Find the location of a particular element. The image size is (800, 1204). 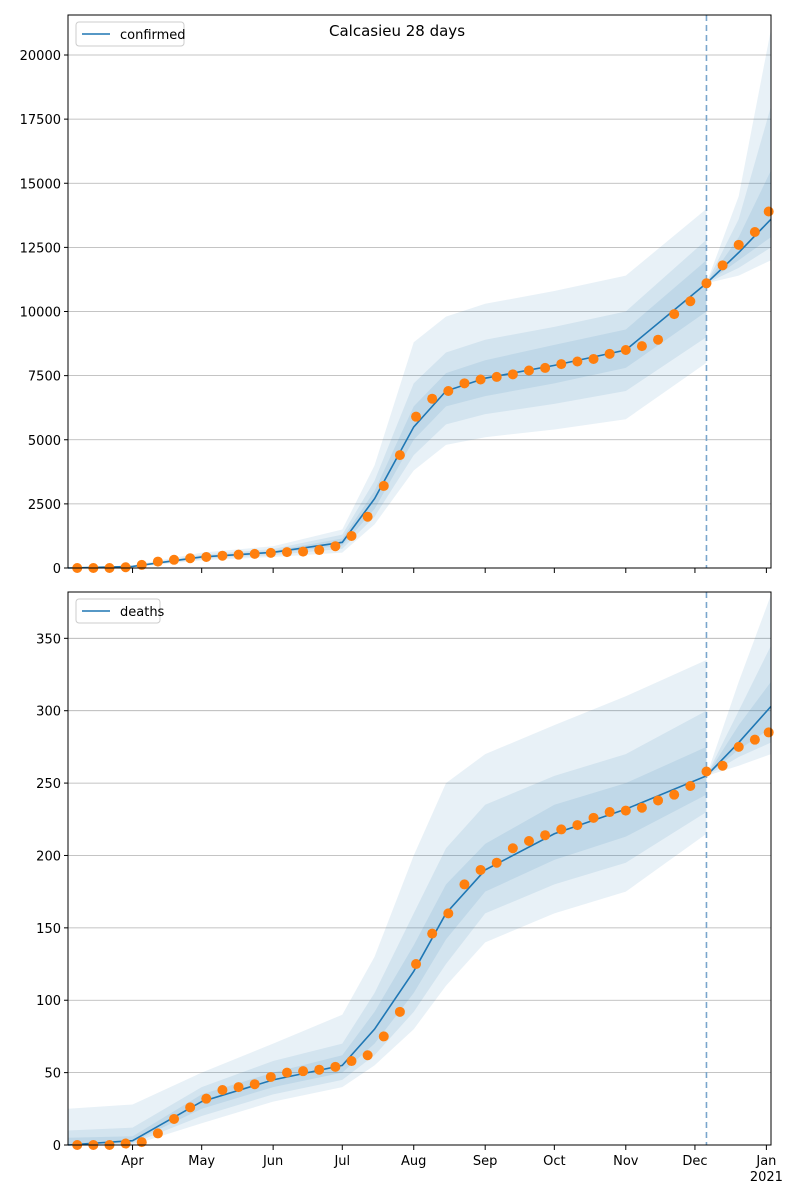

y-tick-label: 0 is located at coordinates (57, 569).